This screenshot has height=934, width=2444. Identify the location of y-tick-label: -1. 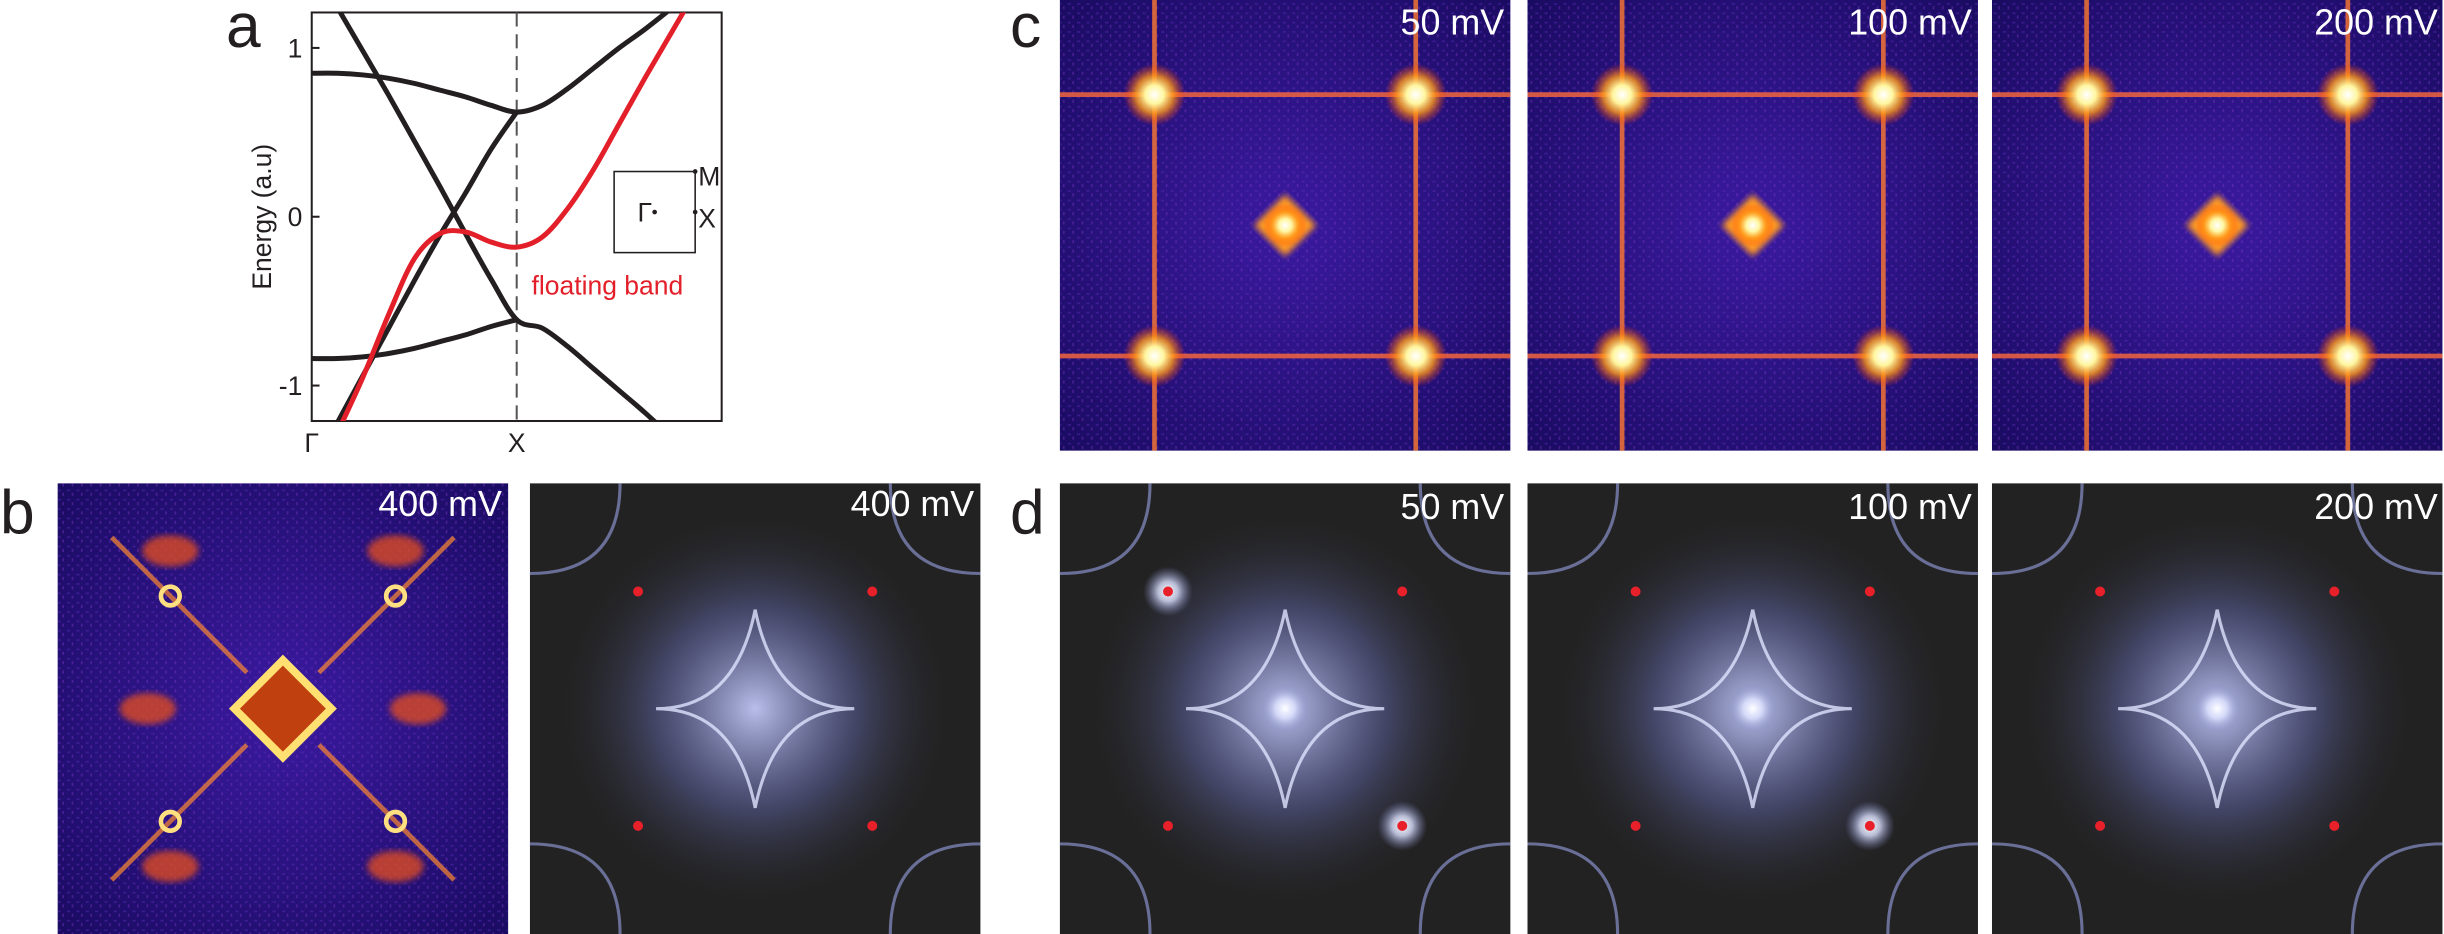
(291, 386).